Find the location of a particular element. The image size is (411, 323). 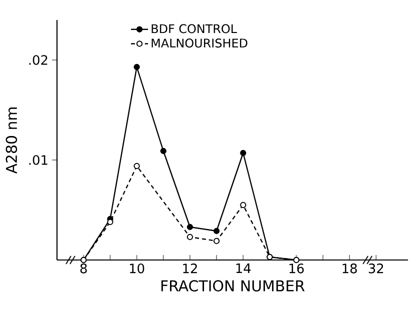

x-tick-label: 16 is located at coordinates (297, 269).